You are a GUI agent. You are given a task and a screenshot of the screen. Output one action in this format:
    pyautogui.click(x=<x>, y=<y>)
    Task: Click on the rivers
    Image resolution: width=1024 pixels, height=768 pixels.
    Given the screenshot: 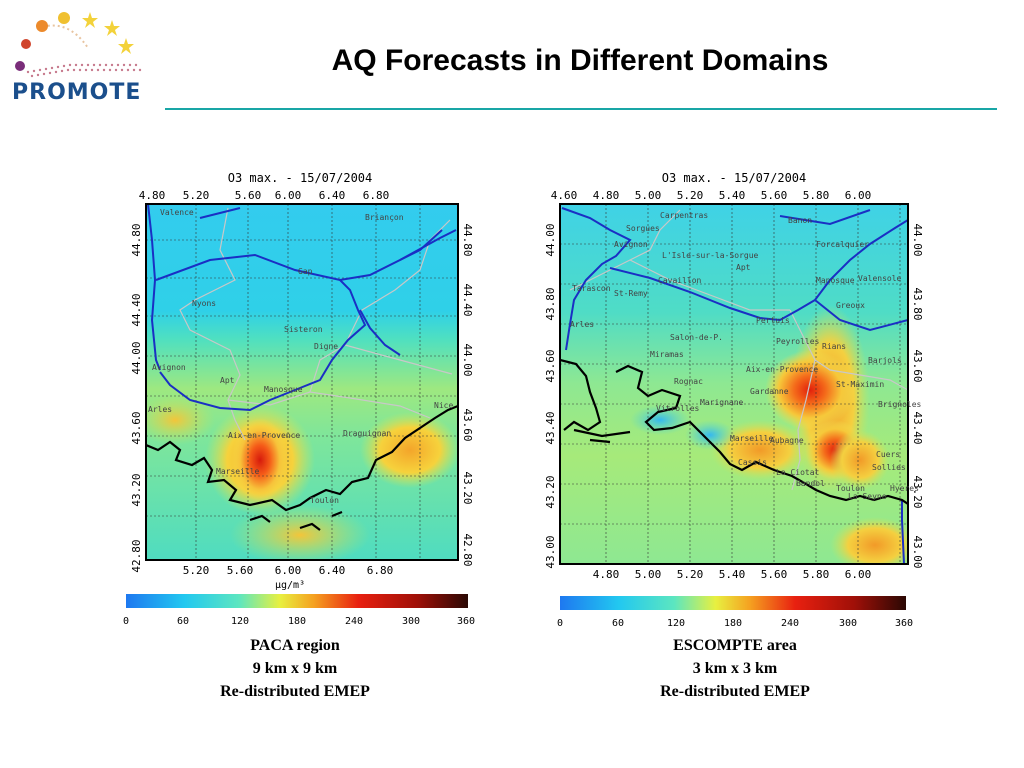 What is the action you would take?
    pyautogui.click(x=302, y=308)
    